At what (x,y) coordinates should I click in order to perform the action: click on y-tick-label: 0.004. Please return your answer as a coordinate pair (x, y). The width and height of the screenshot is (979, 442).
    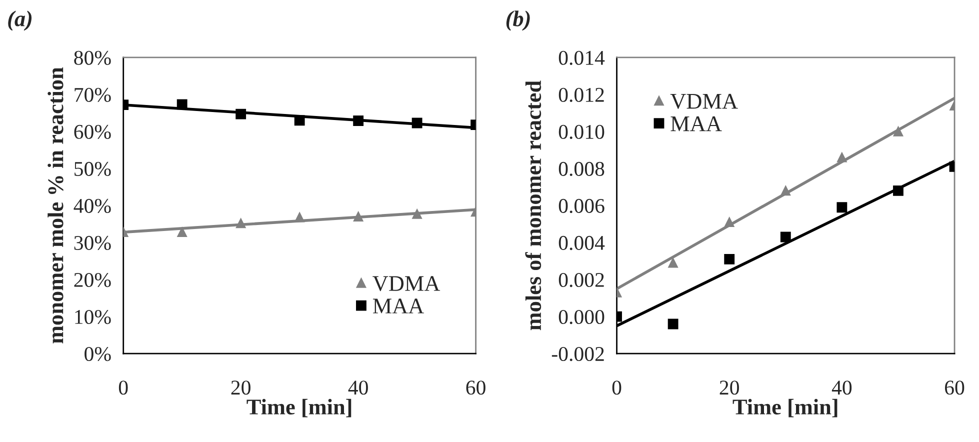
    Looking at the image, I should click on (581, 243).